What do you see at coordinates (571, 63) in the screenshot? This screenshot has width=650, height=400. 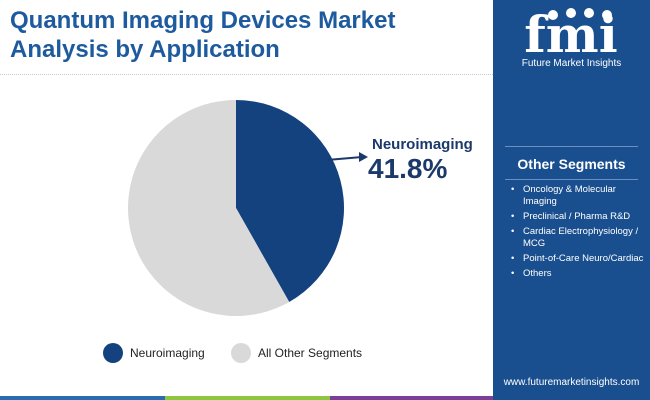 I see `fmi-logo-name: Future Market Insights` at bounding box center [571, 63].